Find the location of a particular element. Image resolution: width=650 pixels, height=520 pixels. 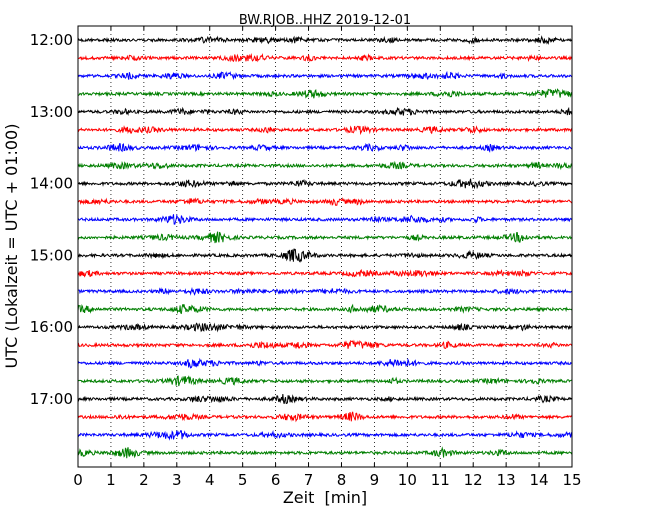

x-tick-label: 13 is located at coordinates (506, 480).